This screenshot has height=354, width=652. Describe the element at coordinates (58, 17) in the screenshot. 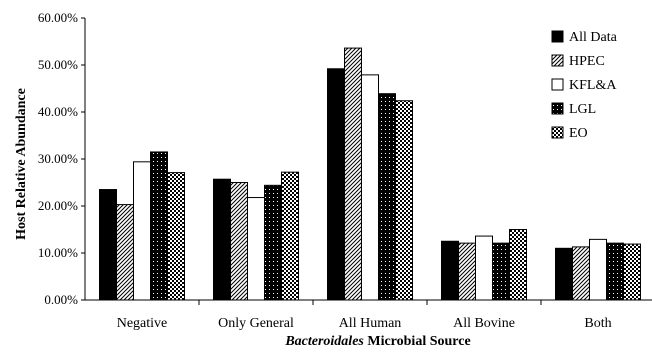

I see `y-tick-label: 60.00%` at that location.